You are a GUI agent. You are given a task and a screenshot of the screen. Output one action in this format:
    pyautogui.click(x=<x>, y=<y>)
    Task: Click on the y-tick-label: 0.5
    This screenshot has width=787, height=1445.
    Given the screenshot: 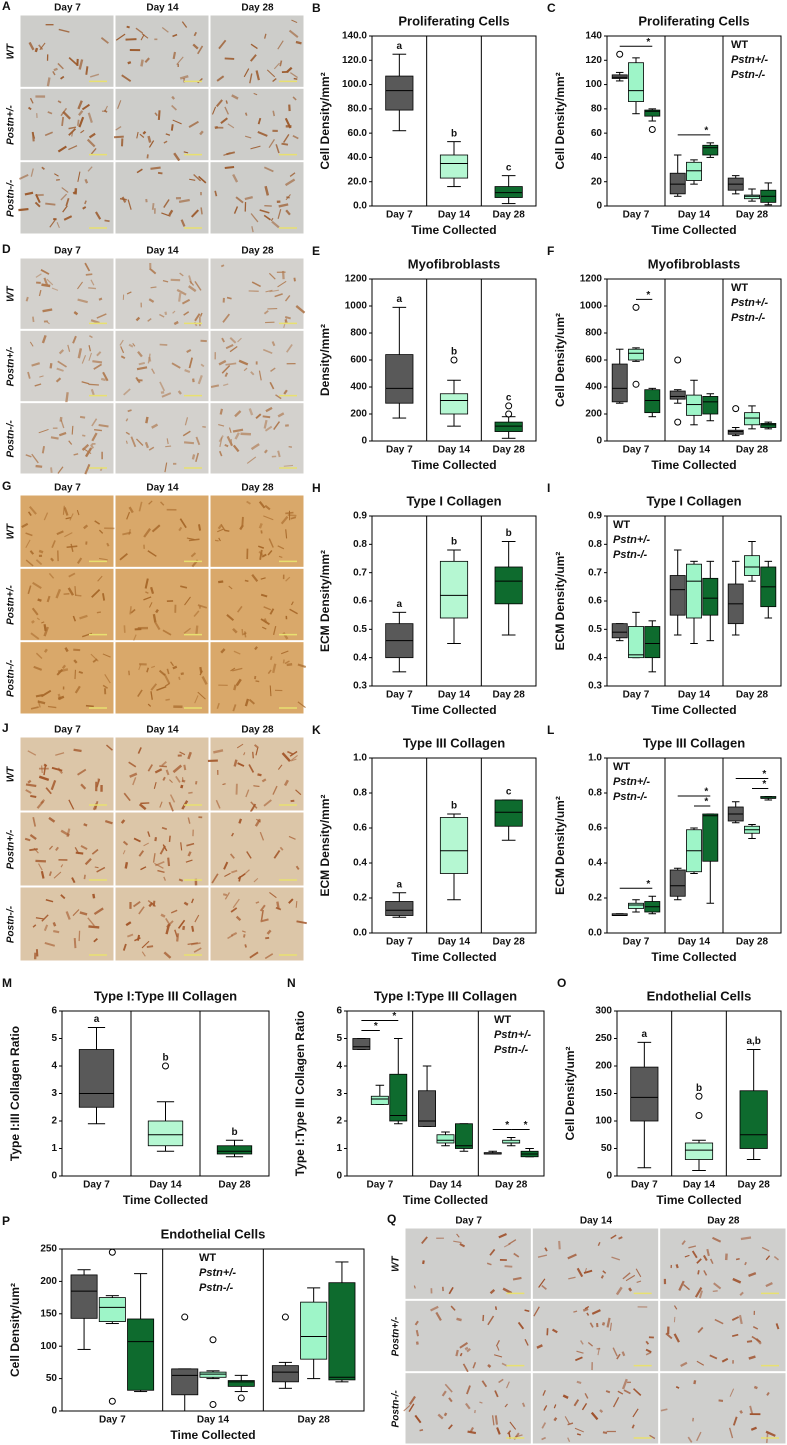 What is the action you would take?
    pyautogui.click(x=595, y=629)
    